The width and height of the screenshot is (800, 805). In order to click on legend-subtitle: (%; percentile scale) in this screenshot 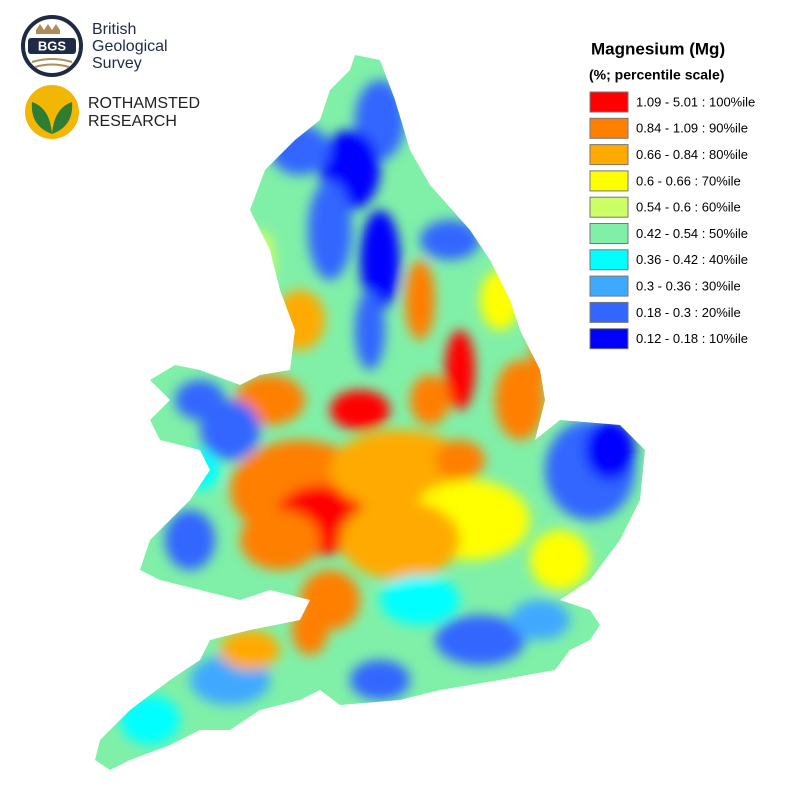, I will do `click(656, 75)`.